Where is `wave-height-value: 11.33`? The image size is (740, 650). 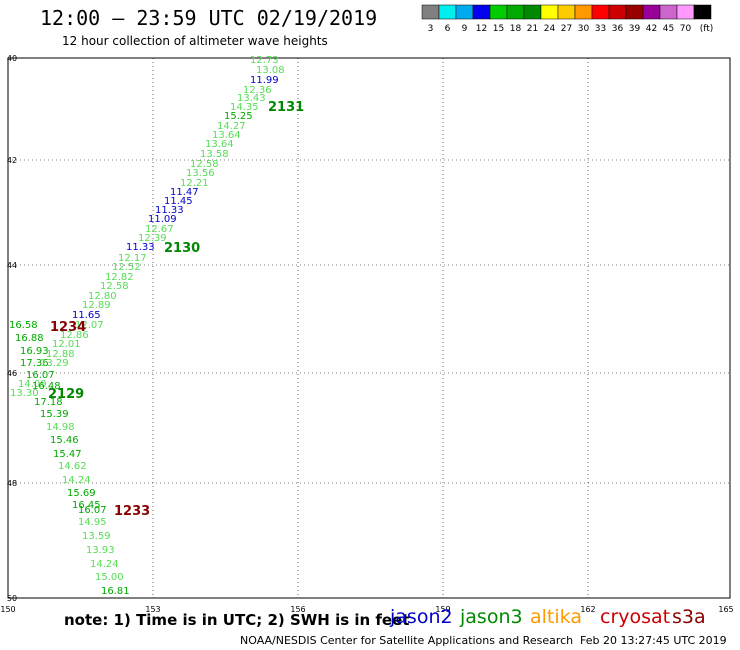 wave-height-value: 11.33 is located at coordinates (169, 210).